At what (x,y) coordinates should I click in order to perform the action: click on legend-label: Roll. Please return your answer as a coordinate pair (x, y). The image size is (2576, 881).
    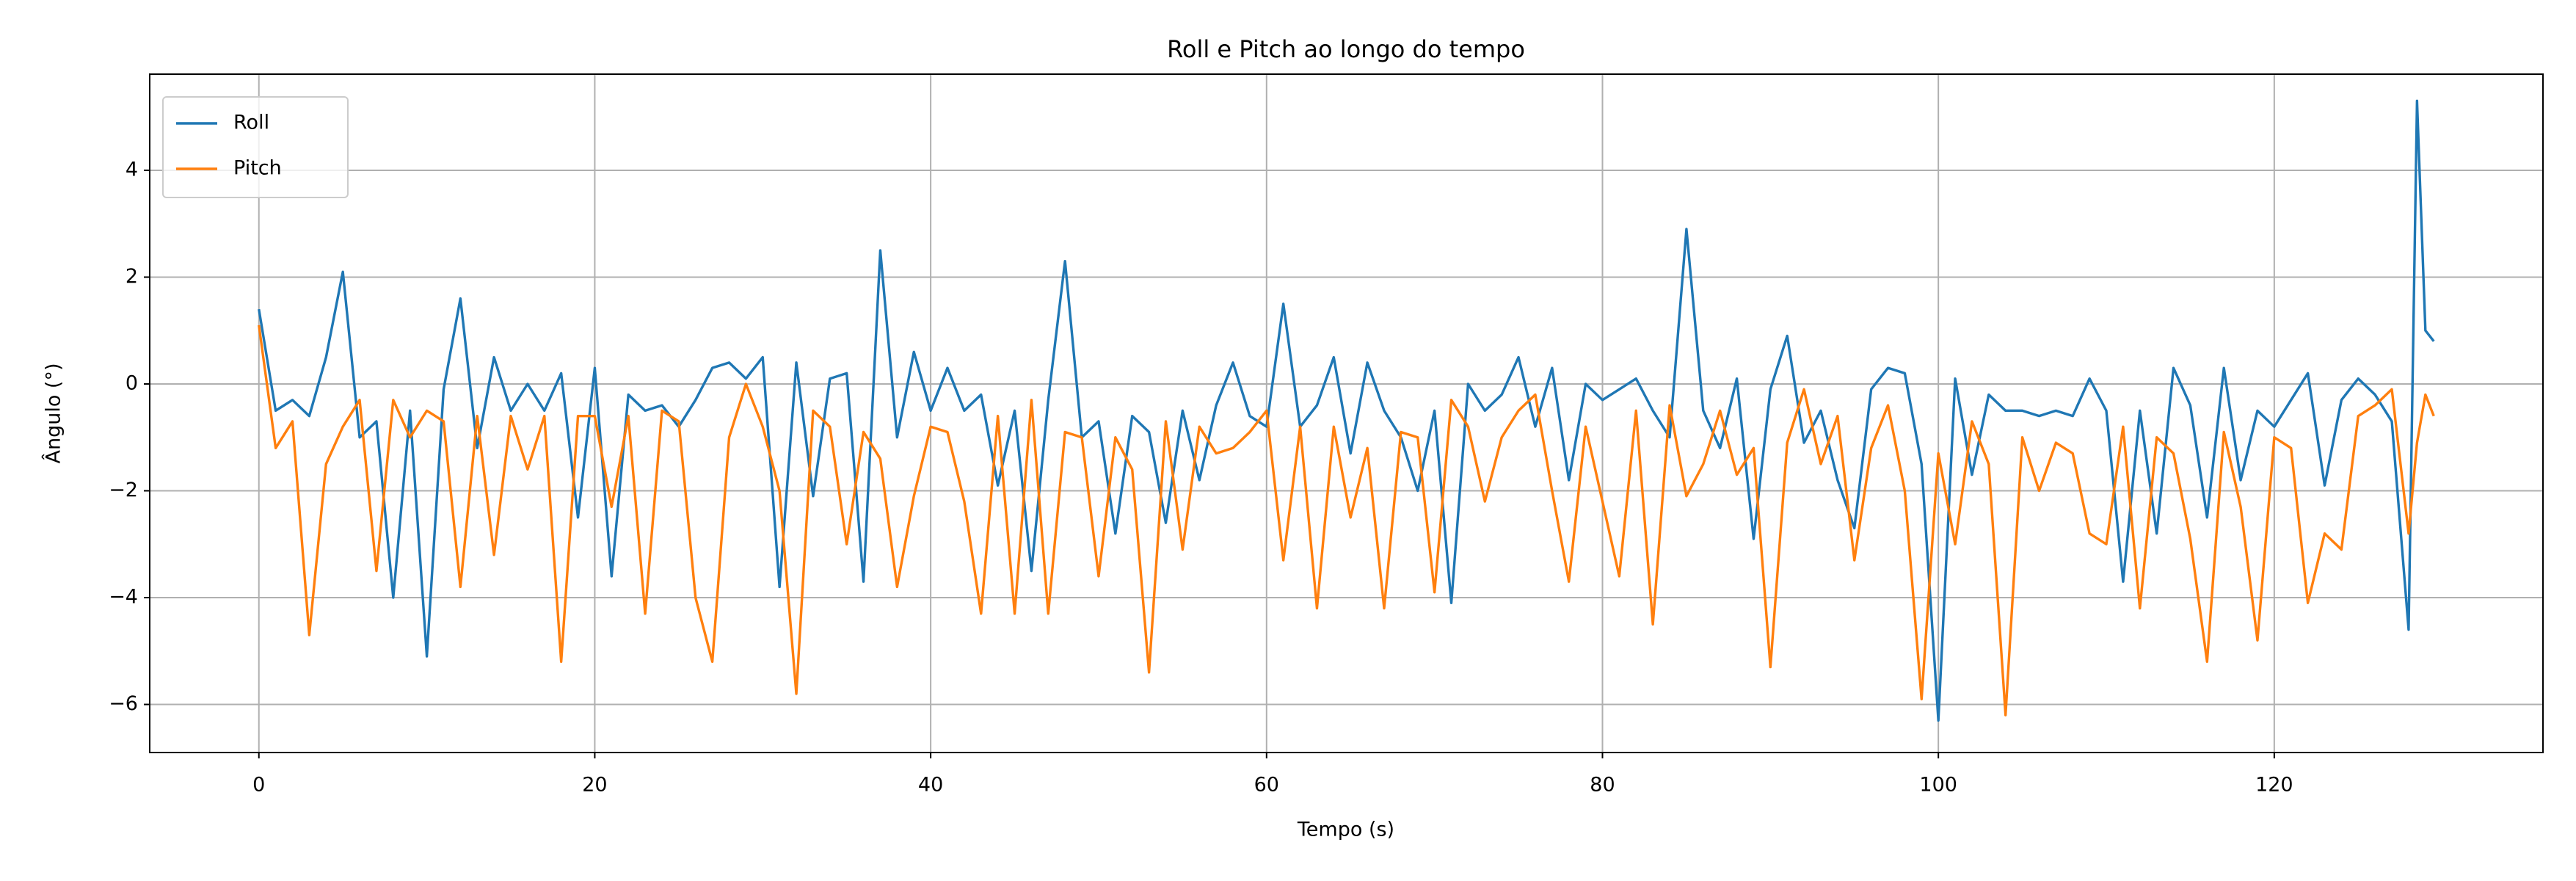
    Looking at the image, I should click on (251, 123).